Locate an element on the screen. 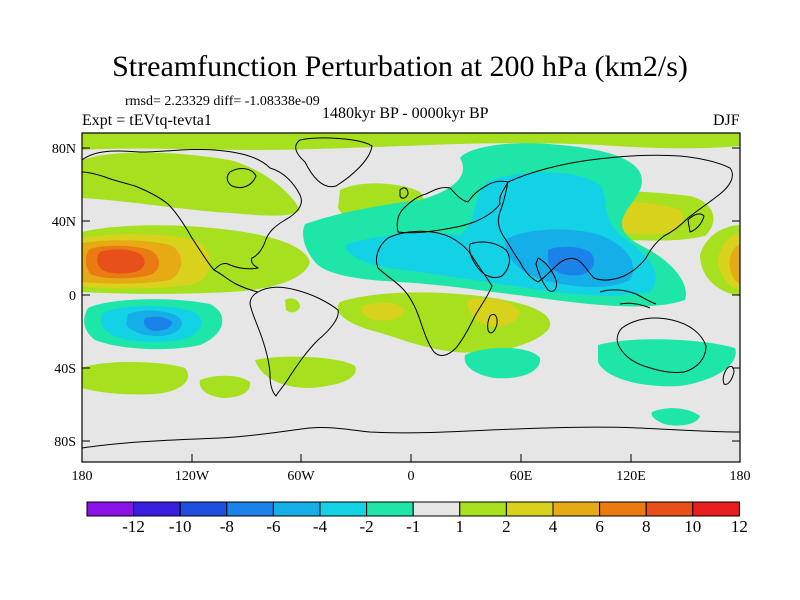 This screenshot has height=600, width=800. colorbar-label: 1 is located at coordinates (460, 526).